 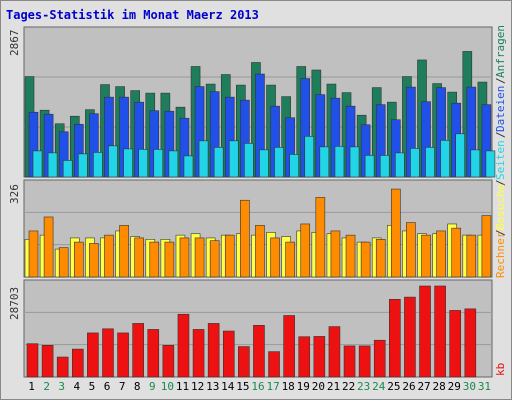 I want to click on x-tick-label: 28, so click(x=439, y=386).